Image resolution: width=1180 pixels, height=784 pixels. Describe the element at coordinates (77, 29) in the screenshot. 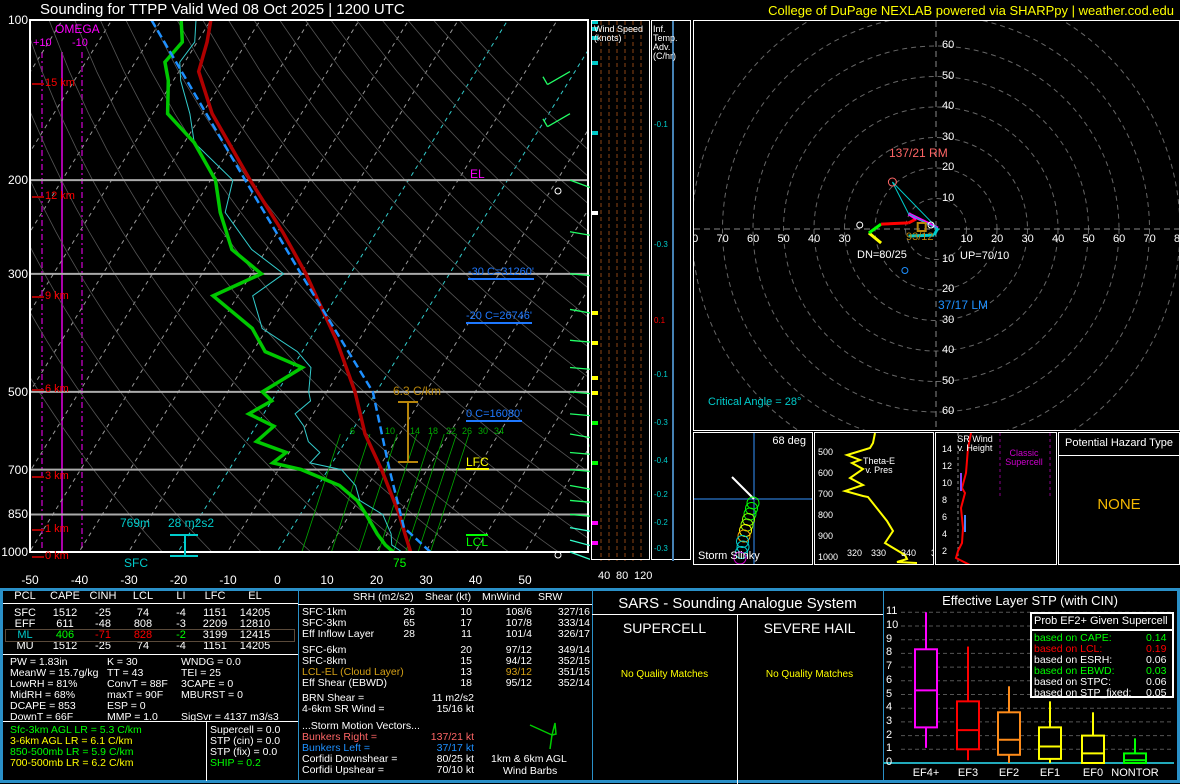

I see `omega-title: OMEGA` at that location.